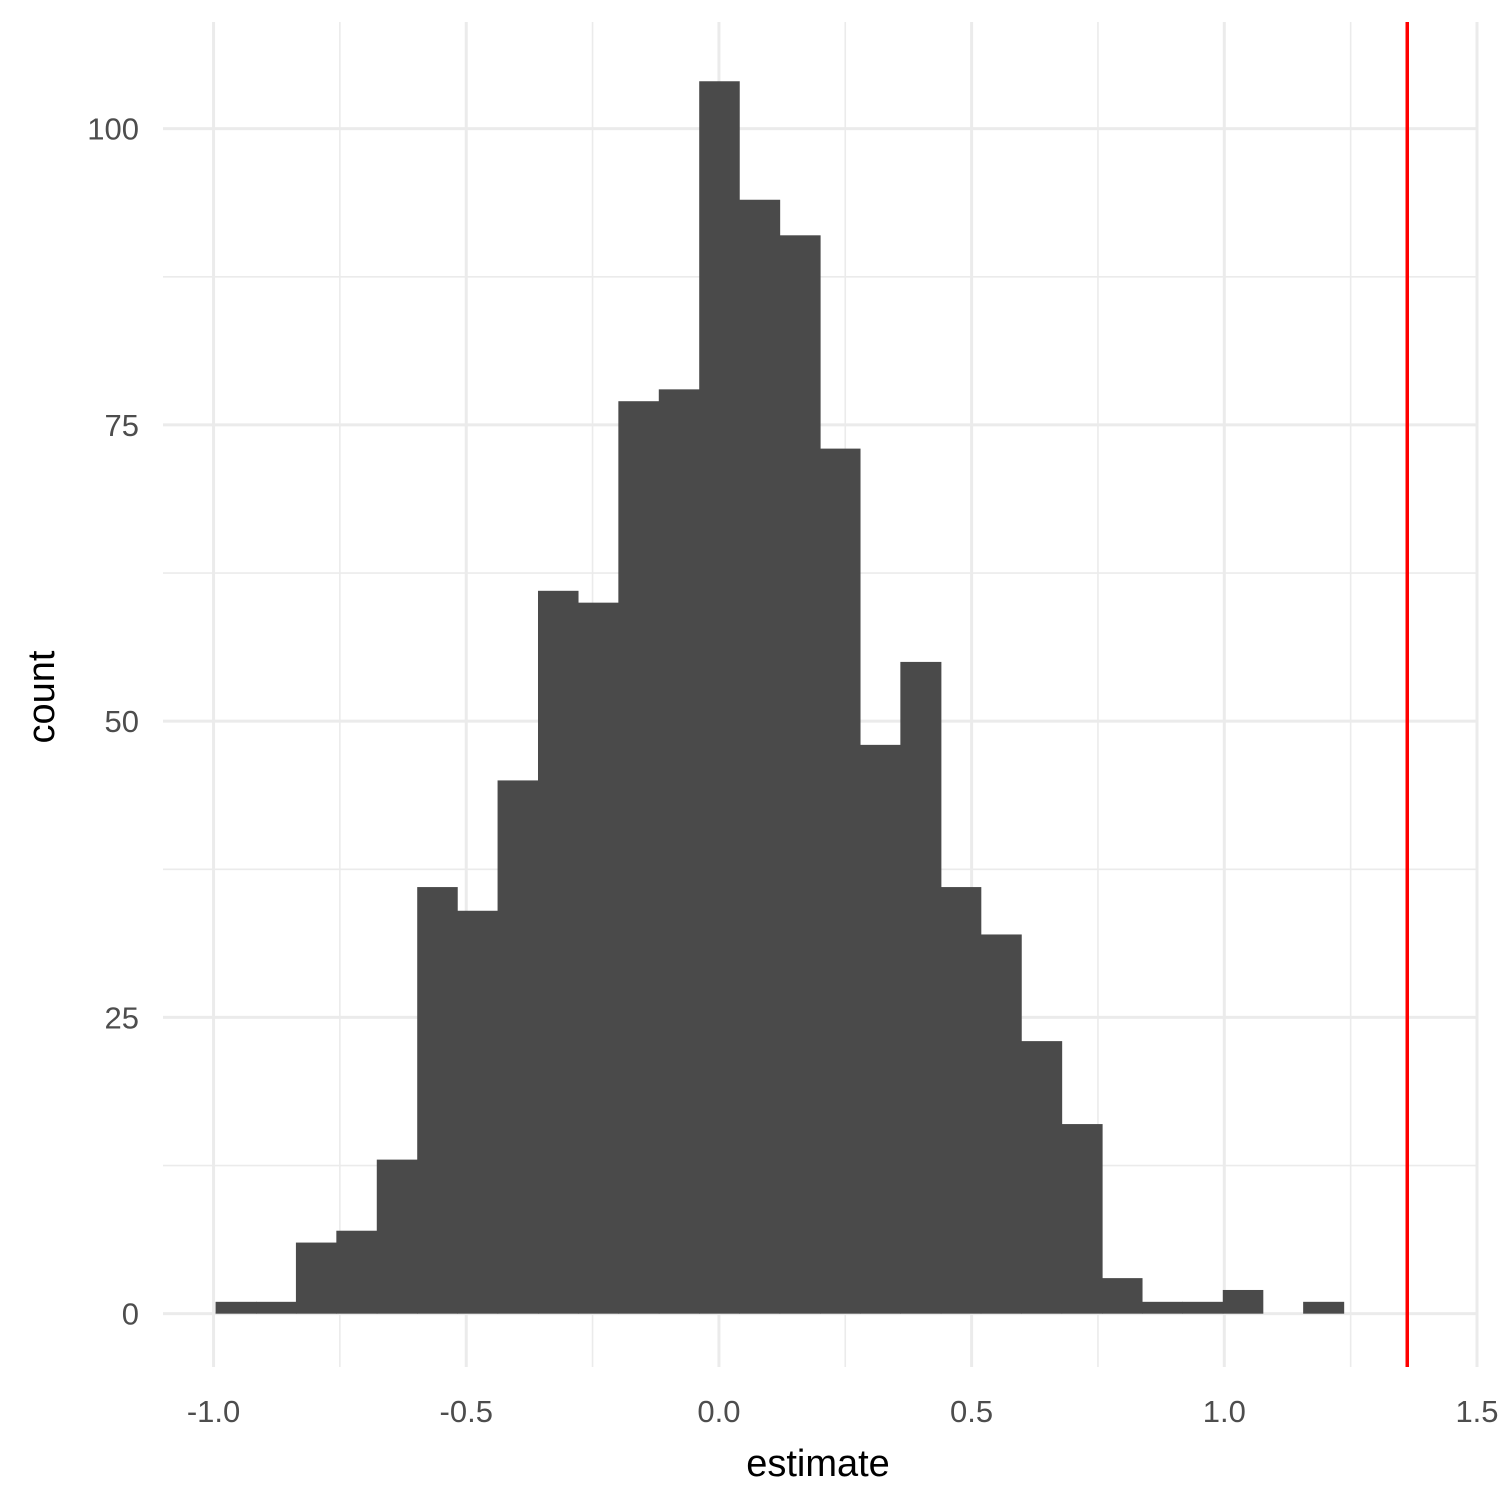  What do you see at coordinates (1224, 1411) in the screenshot?
I see `x-tick-label: 1.0` at bounding box center [1224, 1411].